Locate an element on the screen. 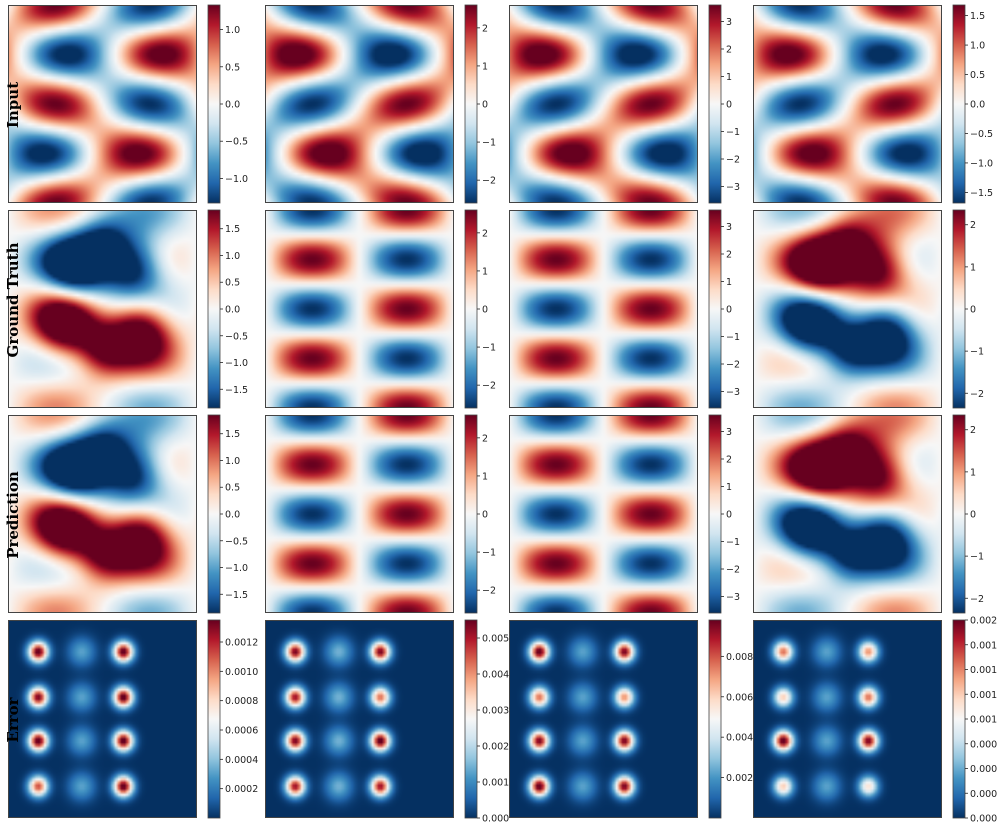 The image size is (997, 830). row-label-prediction: Prediction is located at coordinates (13, 515).